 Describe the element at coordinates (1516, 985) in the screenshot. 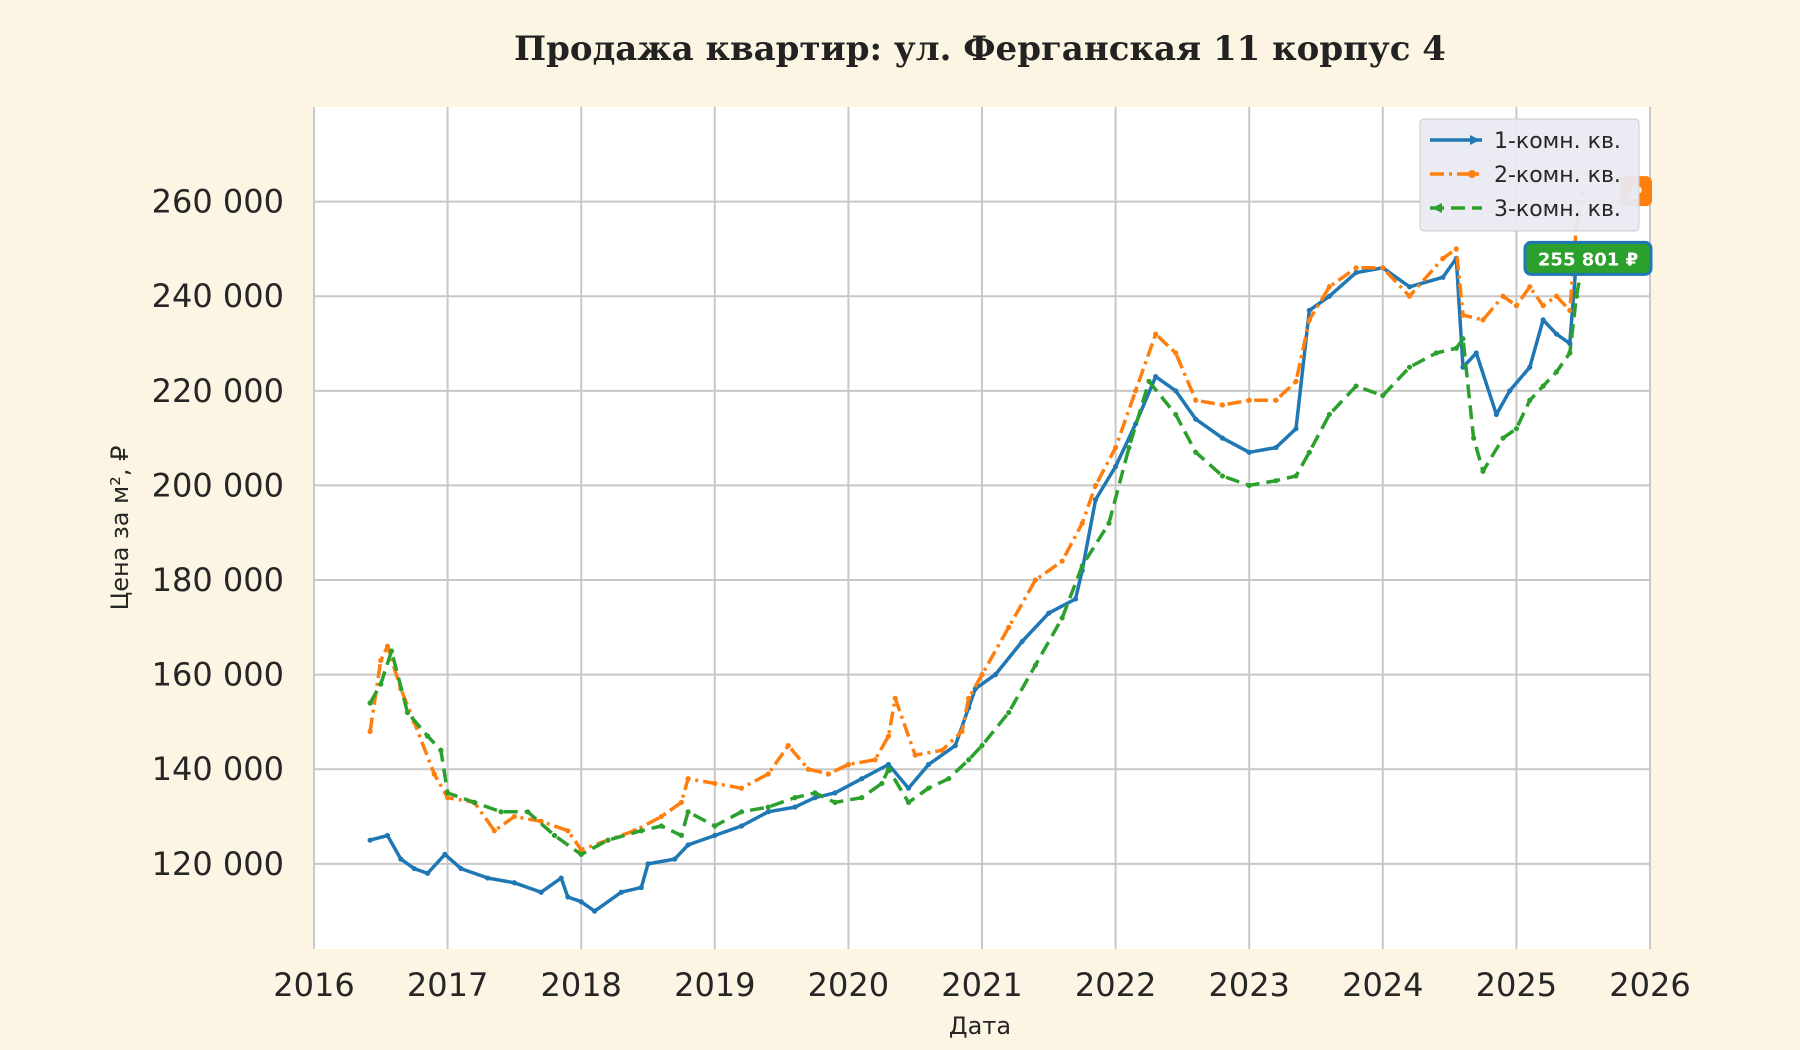

I see `x-tick-label: 2025` at that location.